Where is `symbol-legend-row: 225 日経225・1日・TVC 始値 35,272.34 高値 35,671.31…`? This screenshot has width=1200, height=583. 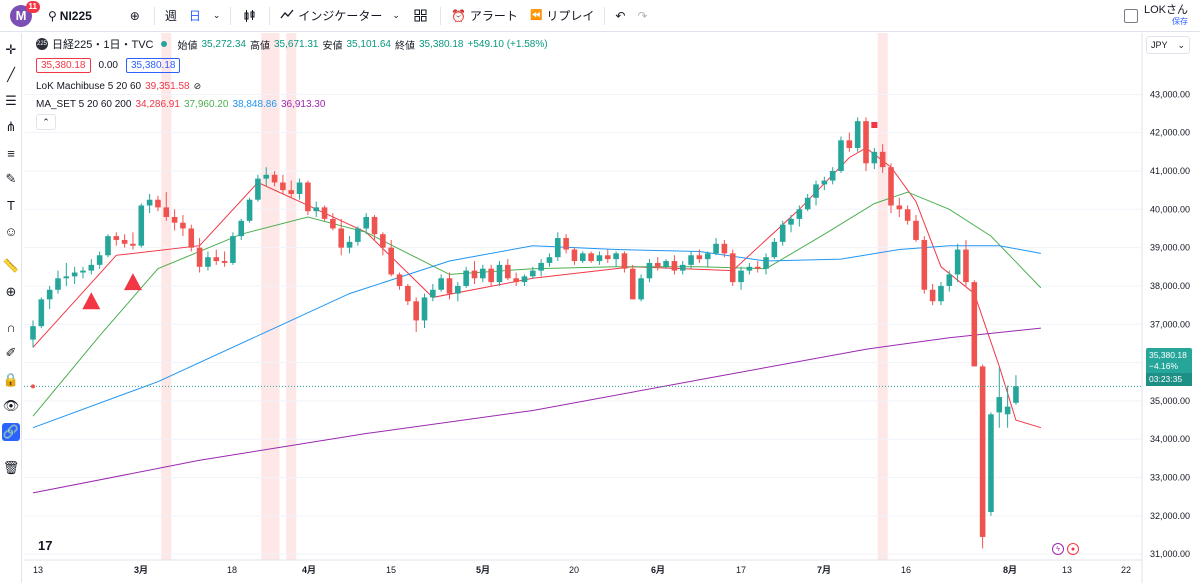
symbol-legend-row: 225 日経225・1日・TVC 始値 35,272.34 高値 35,671.31… is located at coordinates (292, 44).